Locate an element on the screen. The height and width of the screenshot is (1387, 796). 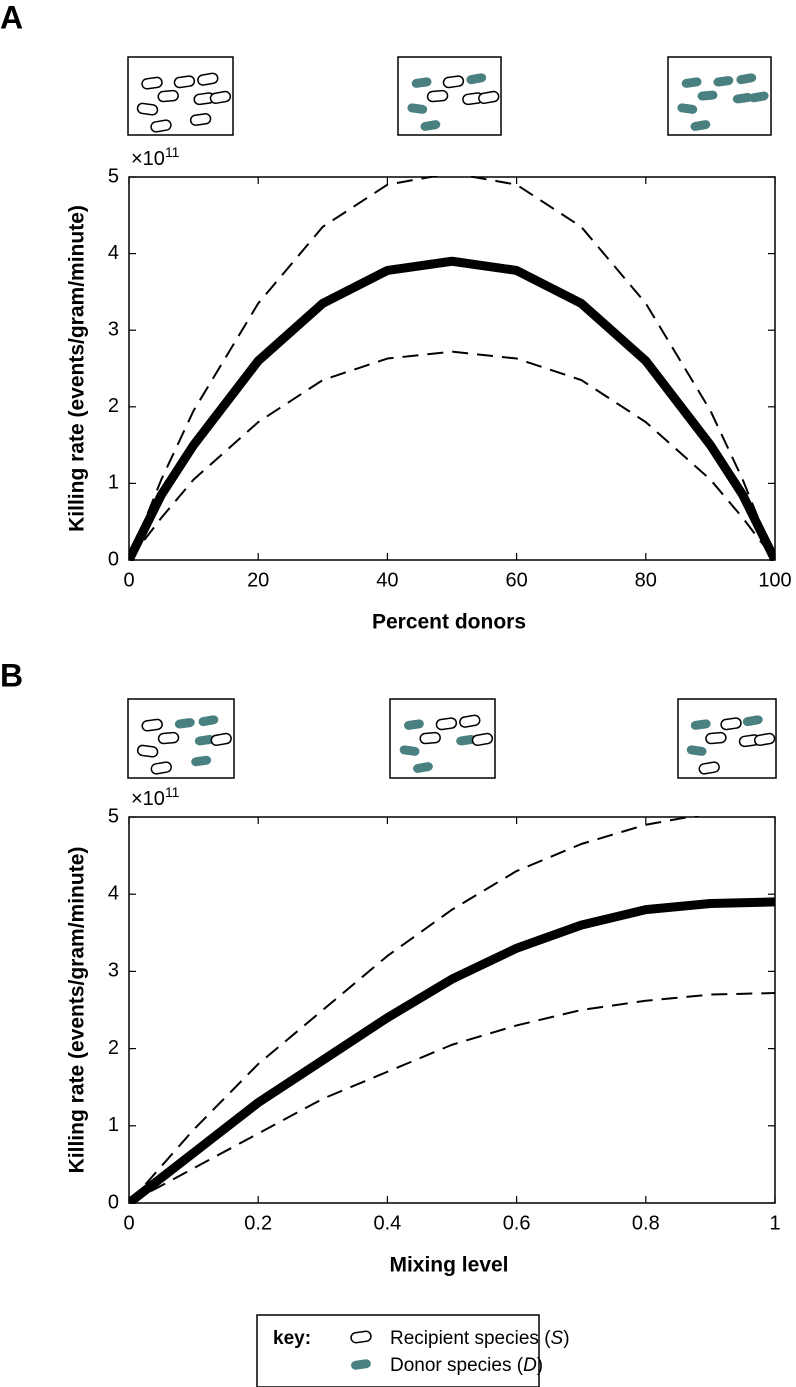
key-text: Recipient species ( is located at coordinates (470, 1338).